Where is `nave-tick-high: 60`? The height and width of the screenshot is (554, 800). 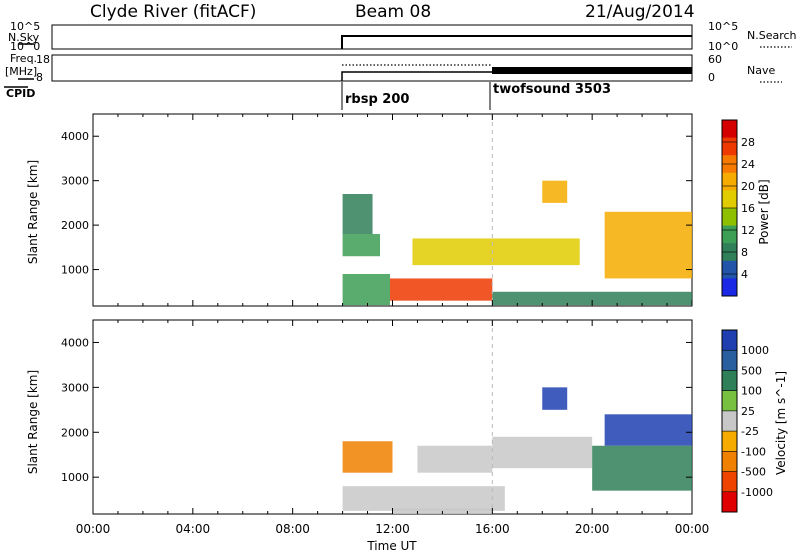 nave-tick-high: 60 is located at coordinates (715, 59).